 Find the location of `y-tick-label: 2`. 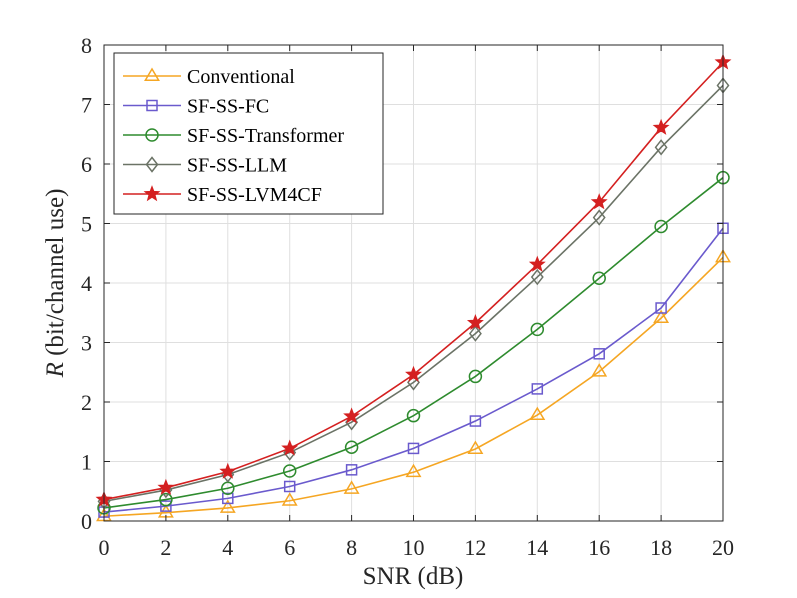

y-tick-label: 2 is located at coordinates (86, 402).